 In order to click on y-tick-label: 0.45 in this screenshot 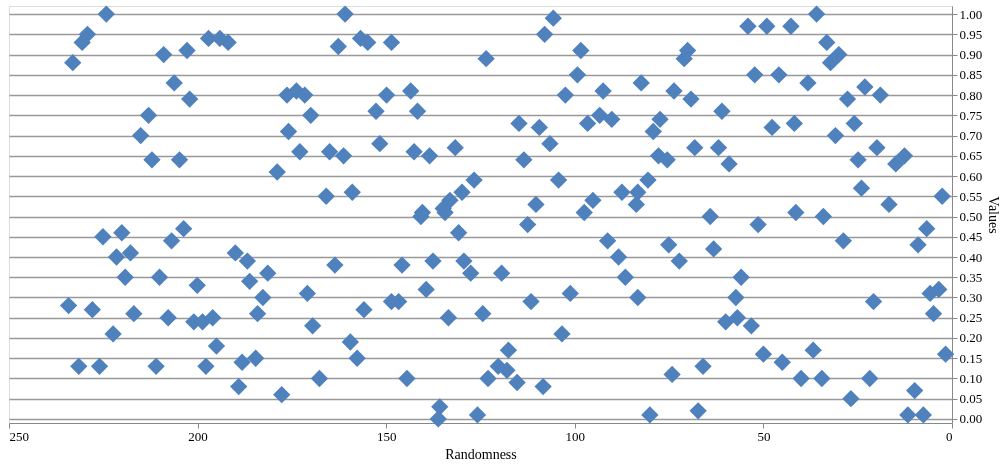, I will do `click(971, 237)`.